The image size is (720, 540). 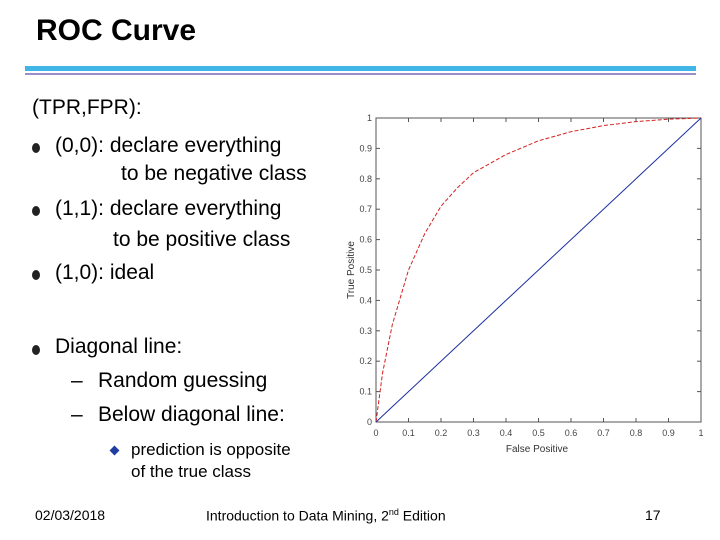 I want to click on intro-text: (TPR,FPR):, so click(x=87, y=107).